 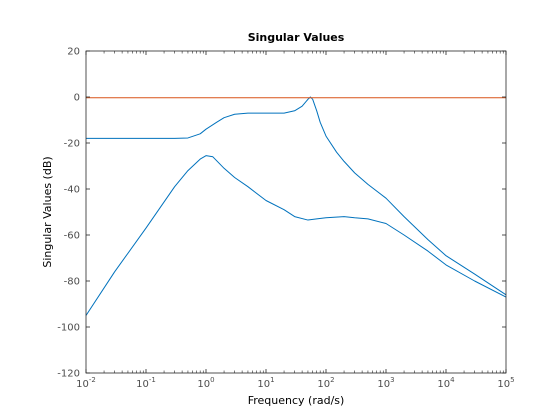 I want to click on y-tick-label: -20, so click(x=72, y=144).